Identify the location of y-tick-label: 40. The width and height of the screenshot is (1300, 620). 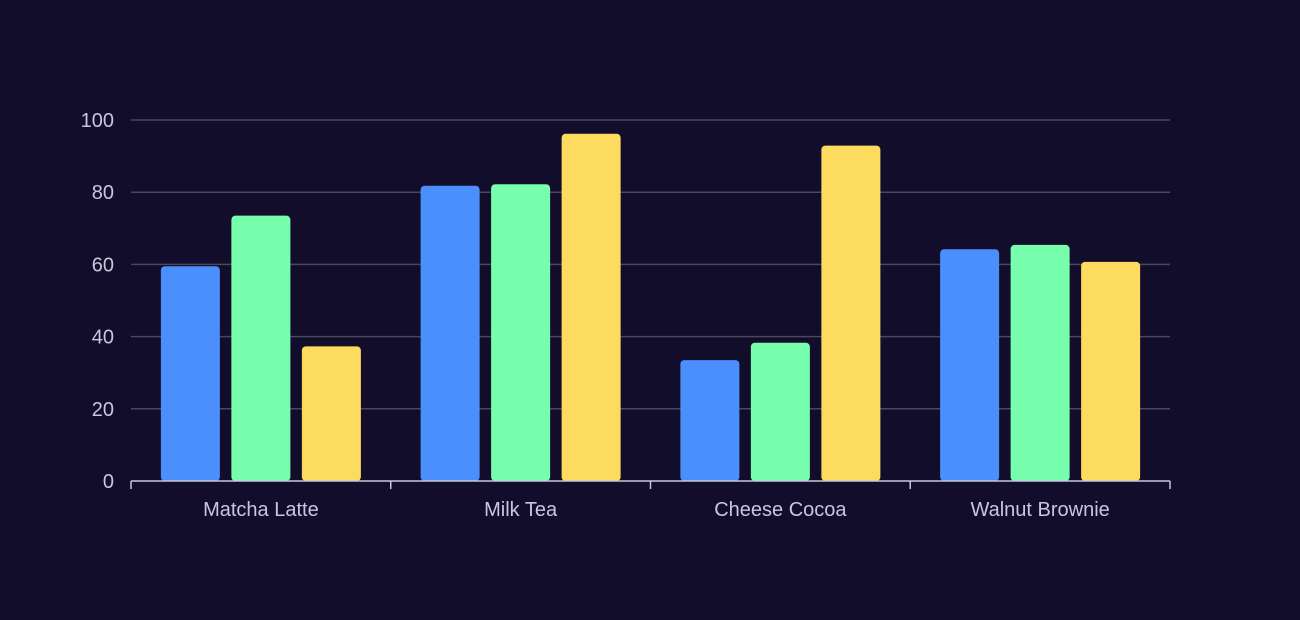
(103, 338).